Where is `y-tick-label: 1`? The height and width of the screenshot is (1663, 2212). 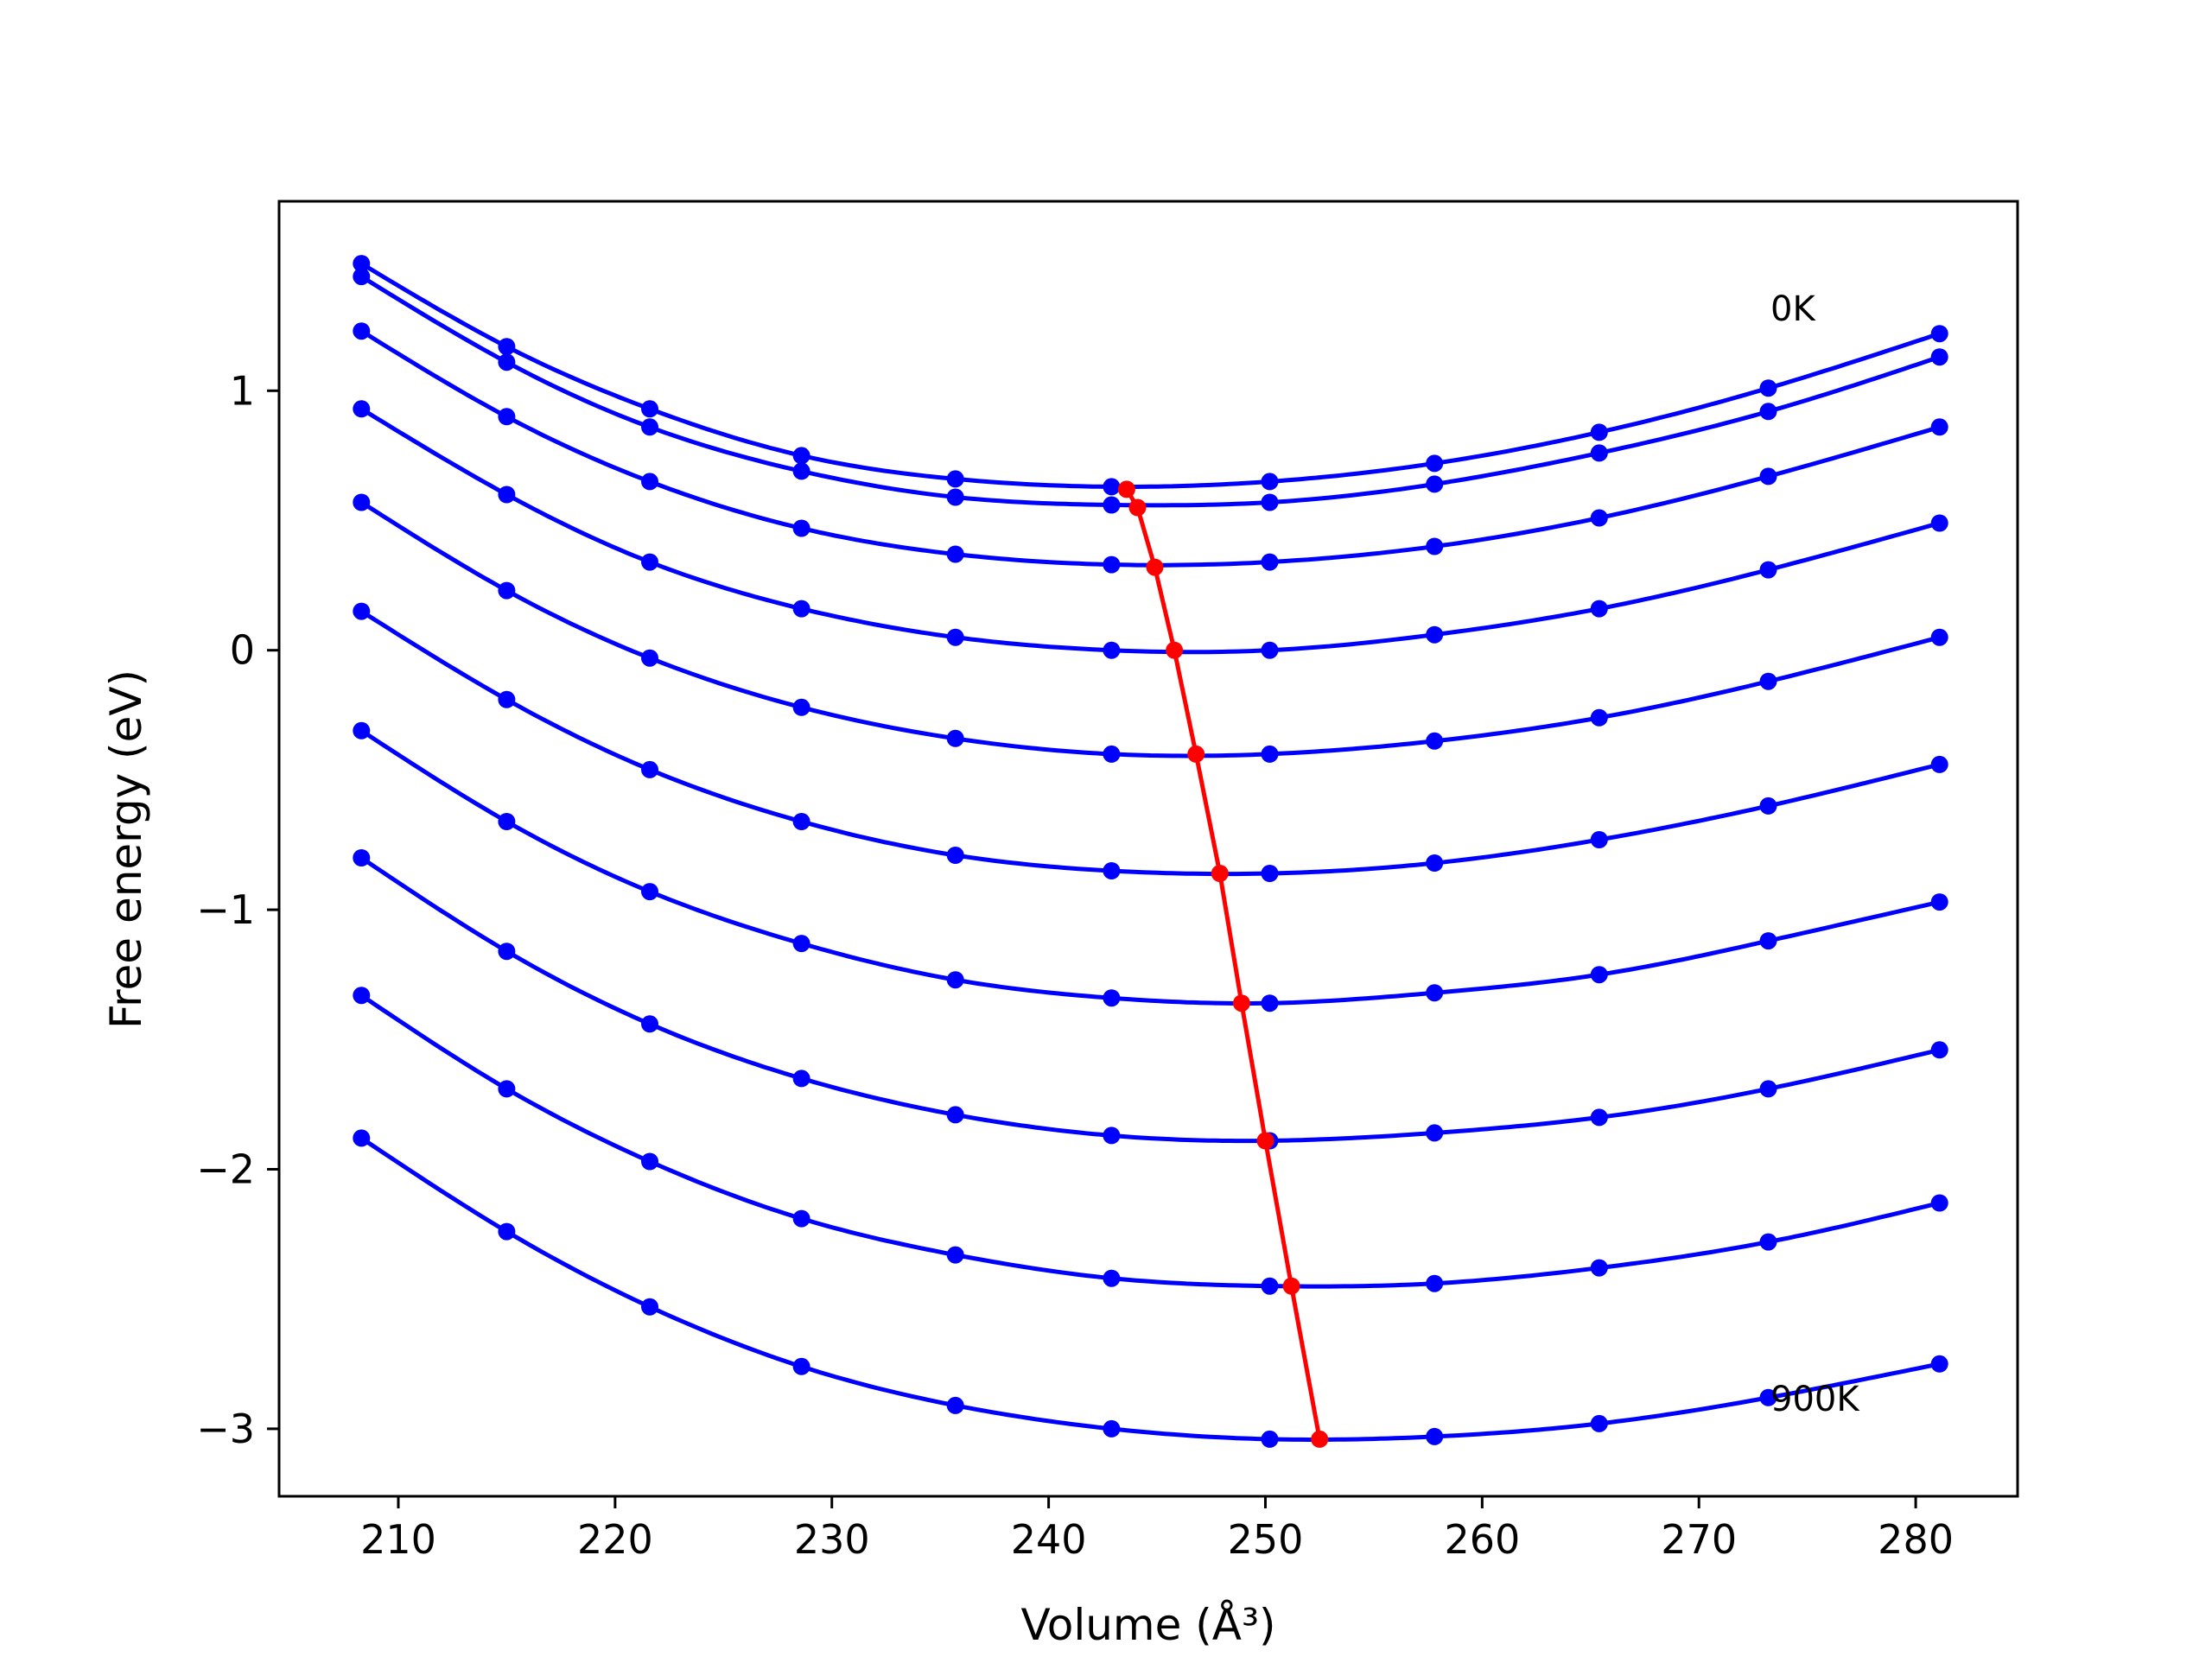
y-tick-label: 1 is located at coordinates (242, 391).